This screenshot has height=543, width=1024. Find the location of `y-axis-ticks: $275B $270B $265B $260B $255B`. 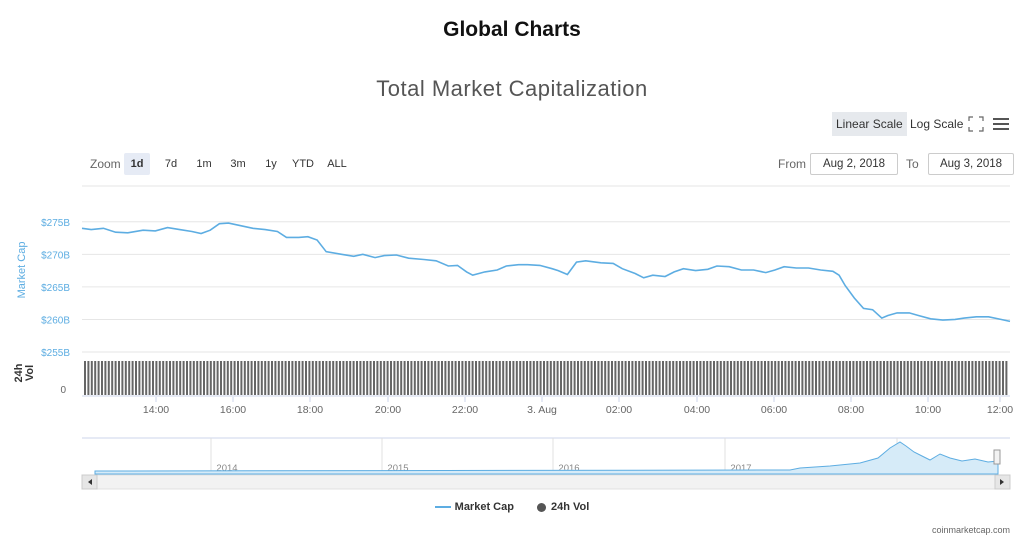

y-axis-ticks: $275B $270B $265B $260B $255B is located at coordinates (55, 288).